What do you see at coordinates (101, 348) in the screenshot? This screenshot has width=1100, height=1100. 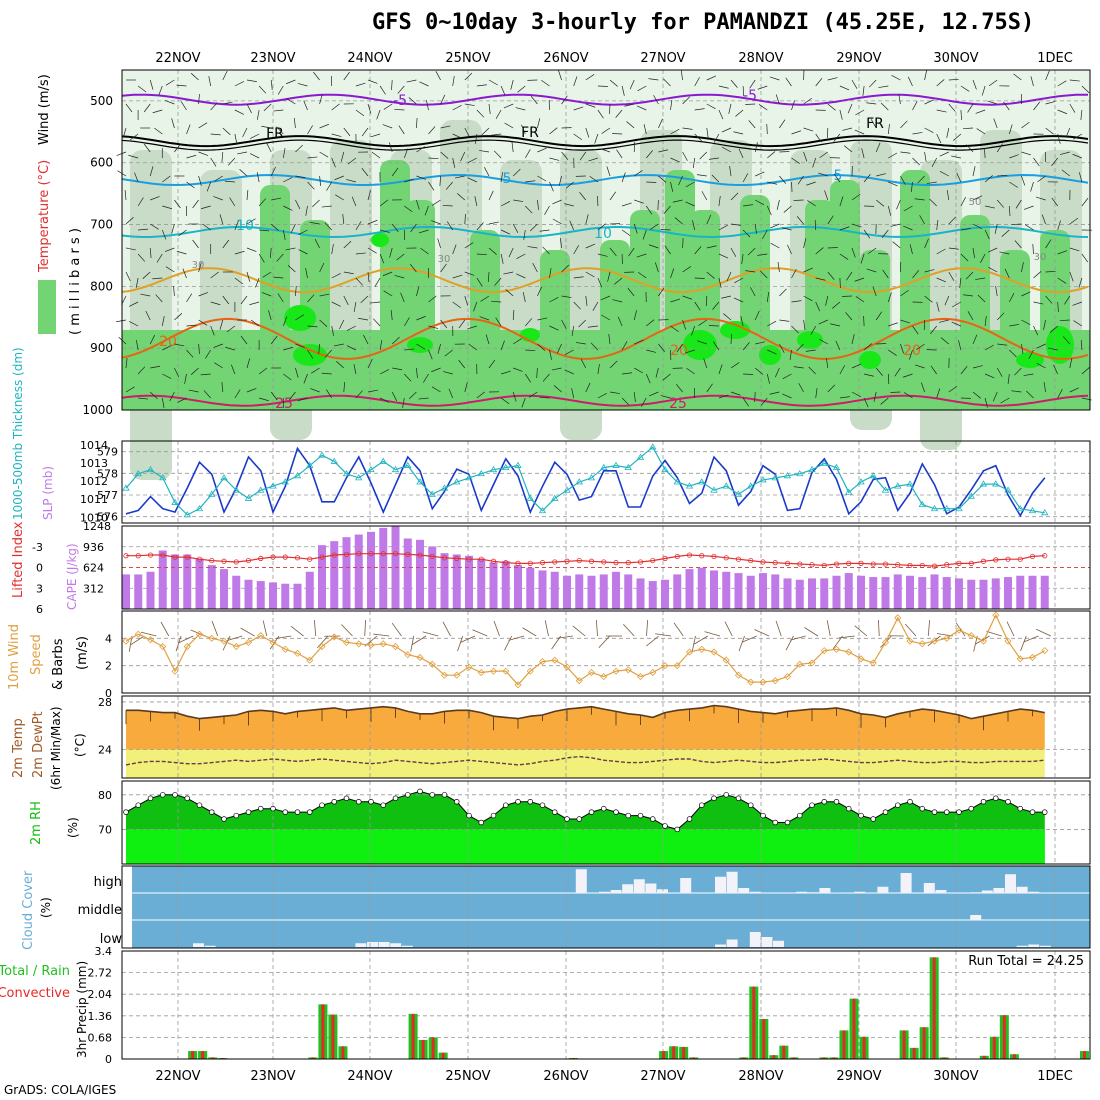 I see `pressure-tick-label: 900` at bounding box center [101, 348].